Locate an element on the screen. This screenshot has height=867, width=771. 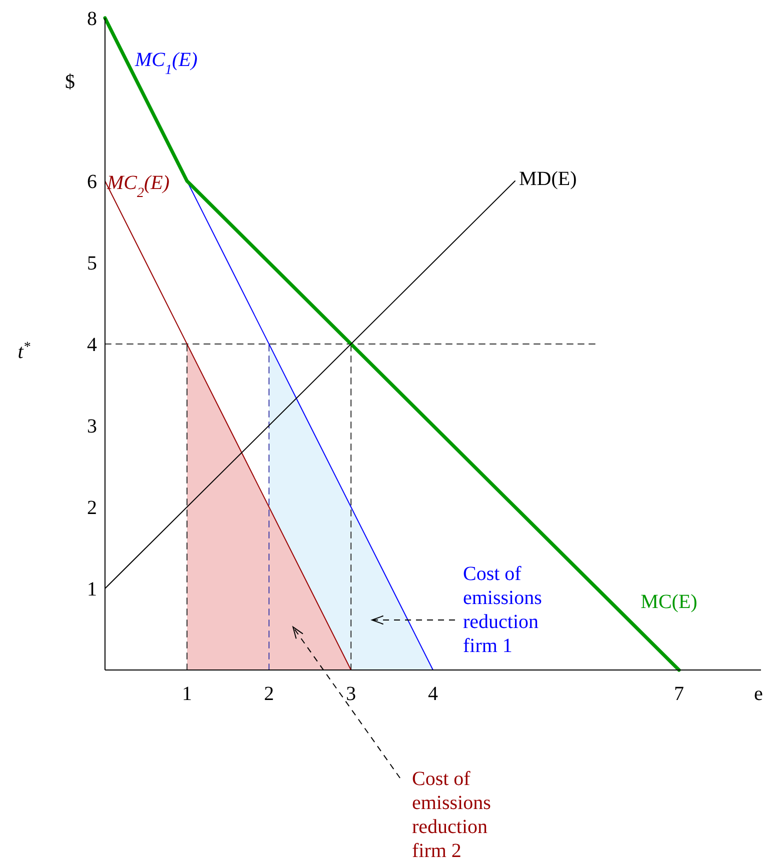
series-label: MC$_{2}$(E) is located at coordinates (138, 186).